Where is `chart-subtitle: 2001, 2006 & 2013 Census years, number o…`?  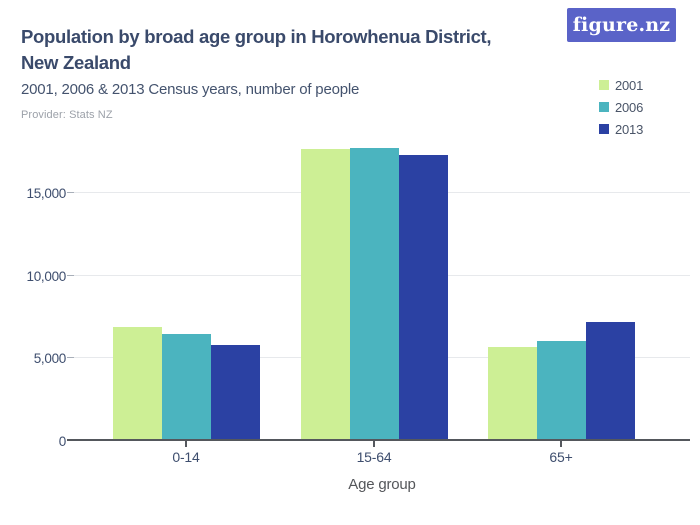 chart-subtitle: 2001, 2006 & 2013 Census years, number o… is located at coordinates (190, 89).